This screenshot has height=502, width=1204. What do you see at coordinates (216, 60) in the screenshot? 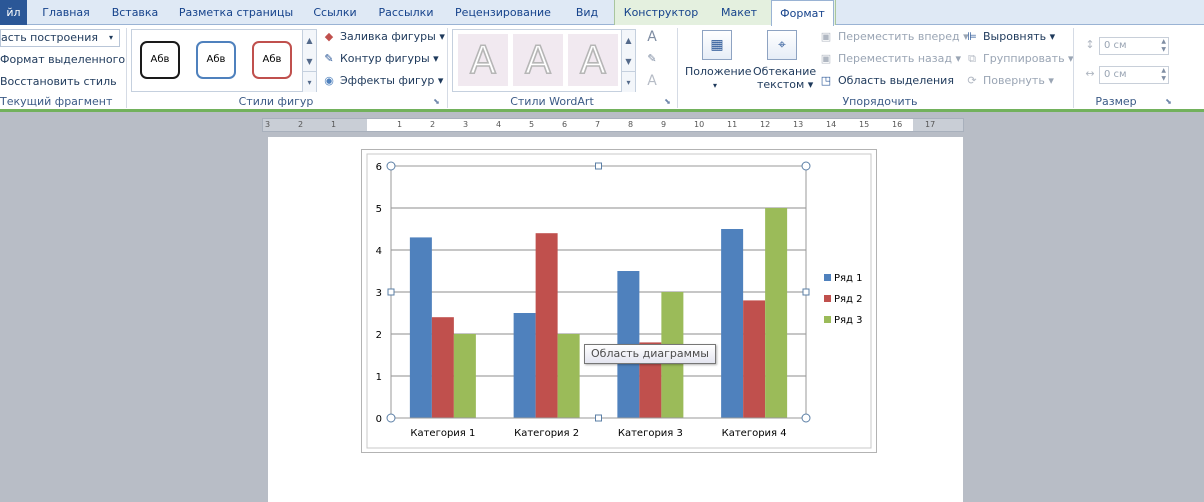
I see `shape-style-blue: Абв` at bounding box center [216, 60].